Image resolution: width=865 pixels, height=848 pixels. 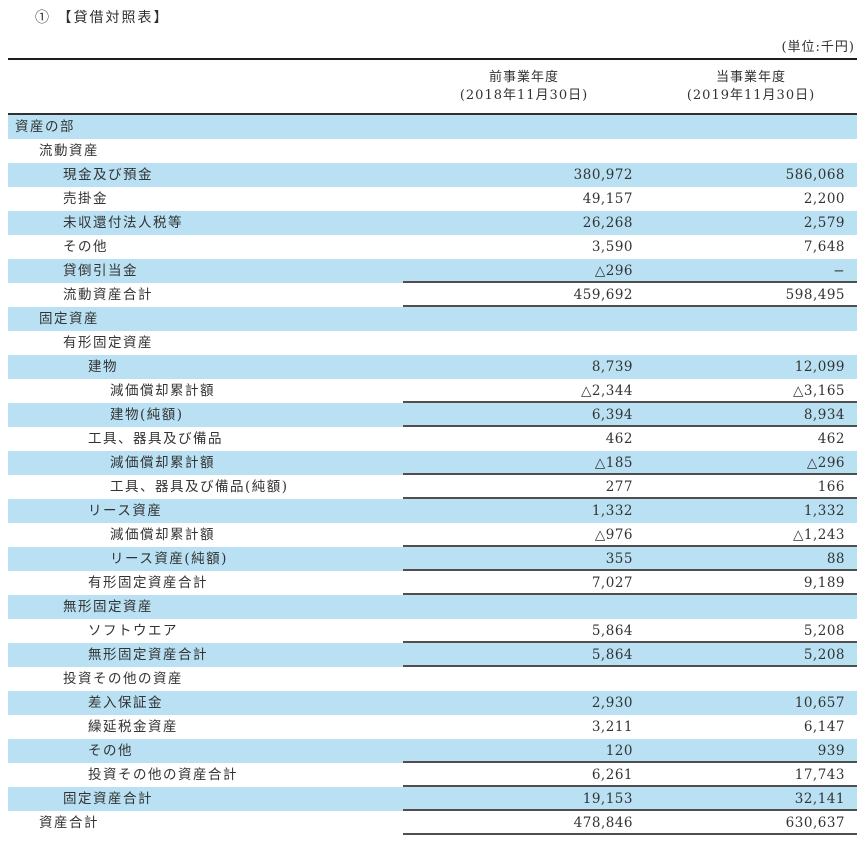 I want to click on row-label: 貸倒引当金, so click(x=100, y=271).